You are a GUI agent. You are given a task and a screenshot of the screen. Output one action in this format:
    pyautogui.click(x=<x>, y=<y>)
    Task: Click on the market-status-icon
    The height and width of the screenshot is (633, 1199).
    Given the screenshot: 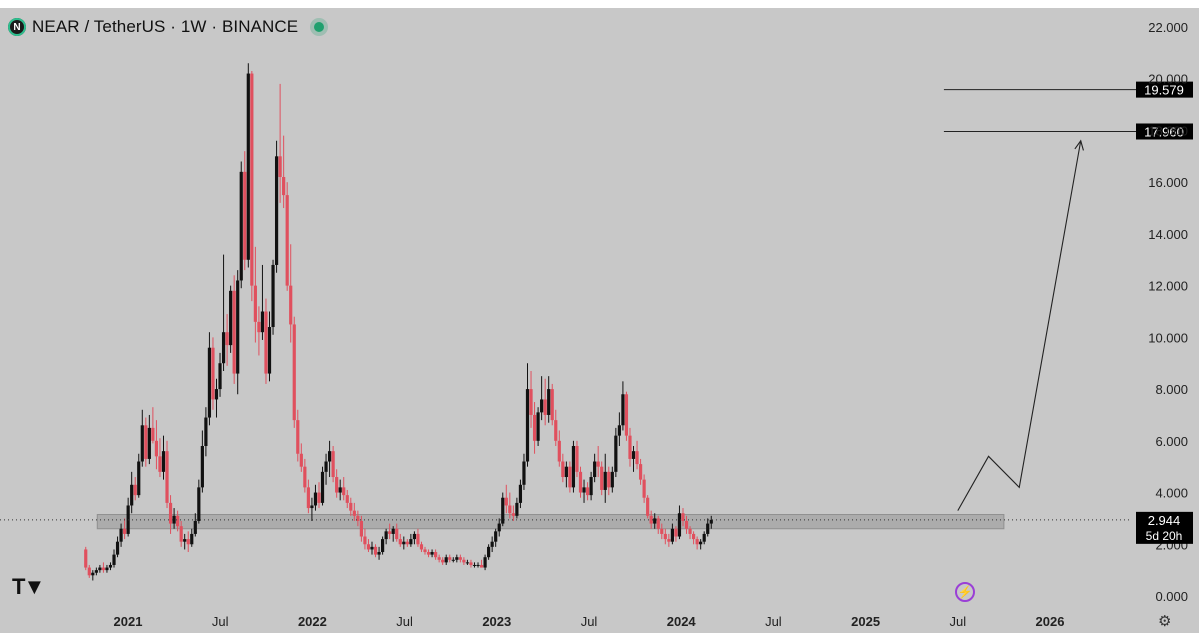 What is the action you would take?
    pyautogui.click(x=319, y=27)
    